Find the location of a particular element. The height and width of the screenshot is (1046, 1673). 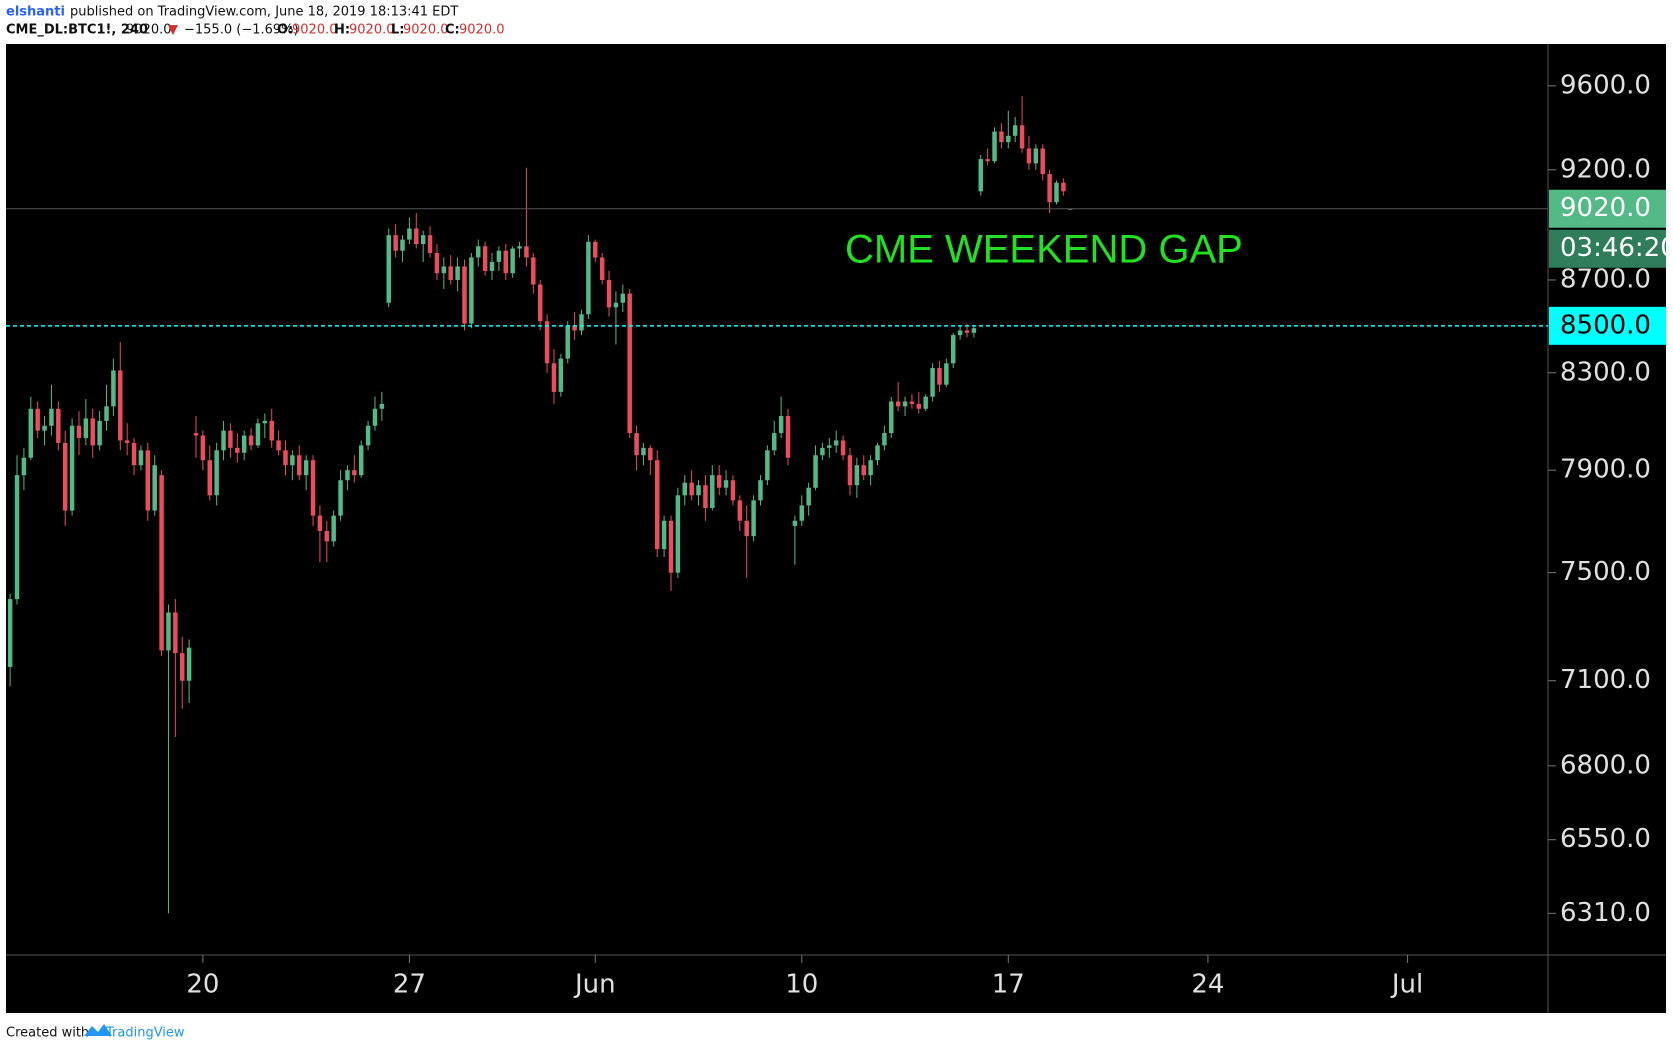

countdown-box is located at coordinates (1607, 248).